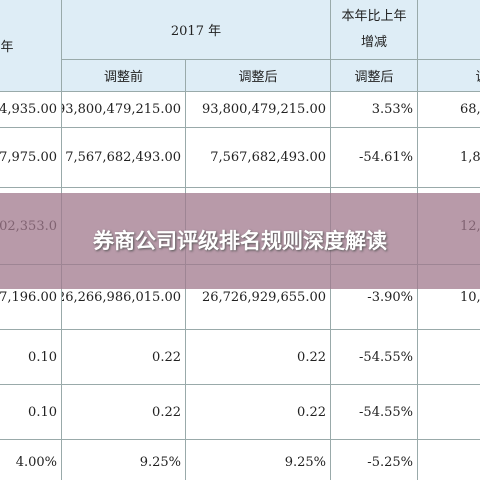 This screenshot has width=480, height=480. What do you see at coordinates (31, 460) in the screenshot?
I see `table-cell: 4.00%` at bounding box center [31, 460].